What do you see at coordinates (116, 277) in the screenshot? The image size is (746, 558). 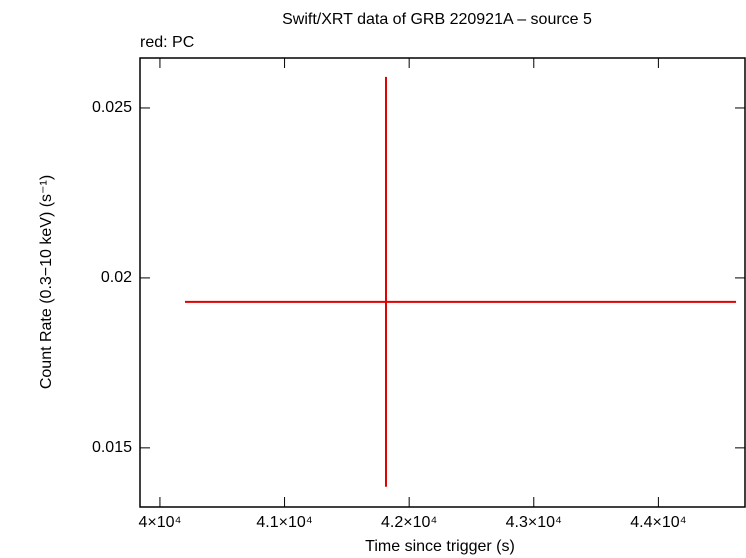 I see `y-tick-label: 0.02` at bounding box center [116, 277].